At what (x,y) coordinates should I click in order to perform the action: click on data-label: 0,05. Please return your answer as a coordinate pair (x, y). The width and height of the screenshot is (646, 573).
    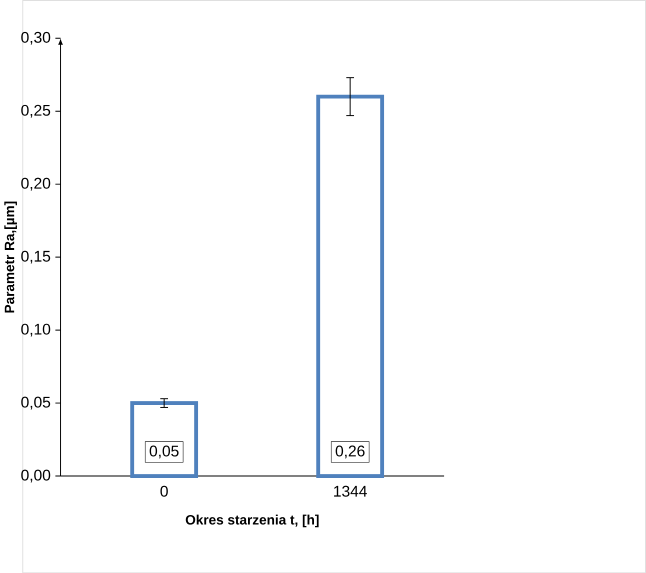
    Looking at the image, I should click on (164, 451).